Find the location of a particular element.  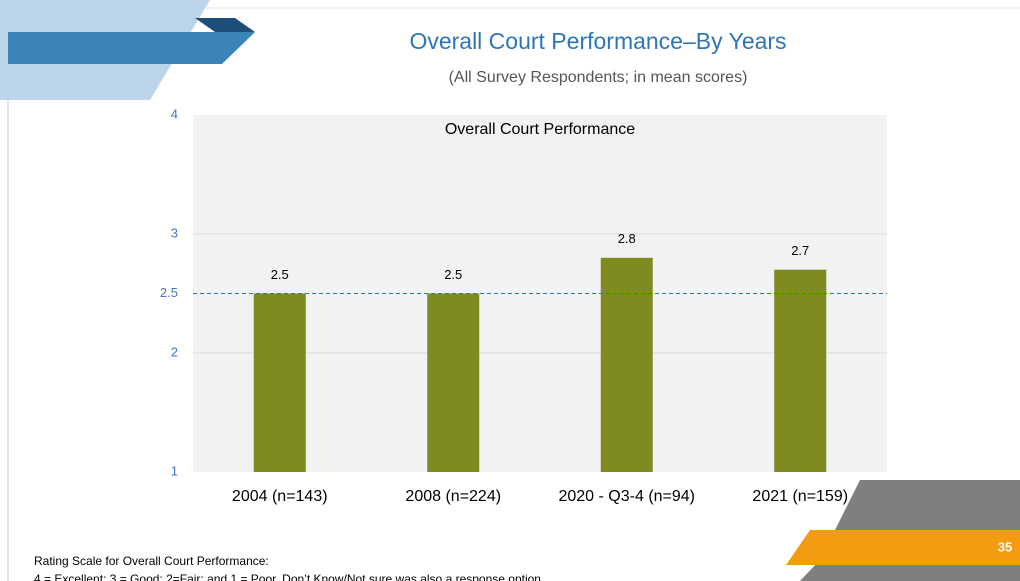

y-tick-label: 3 is located at coordinates (174, 232).